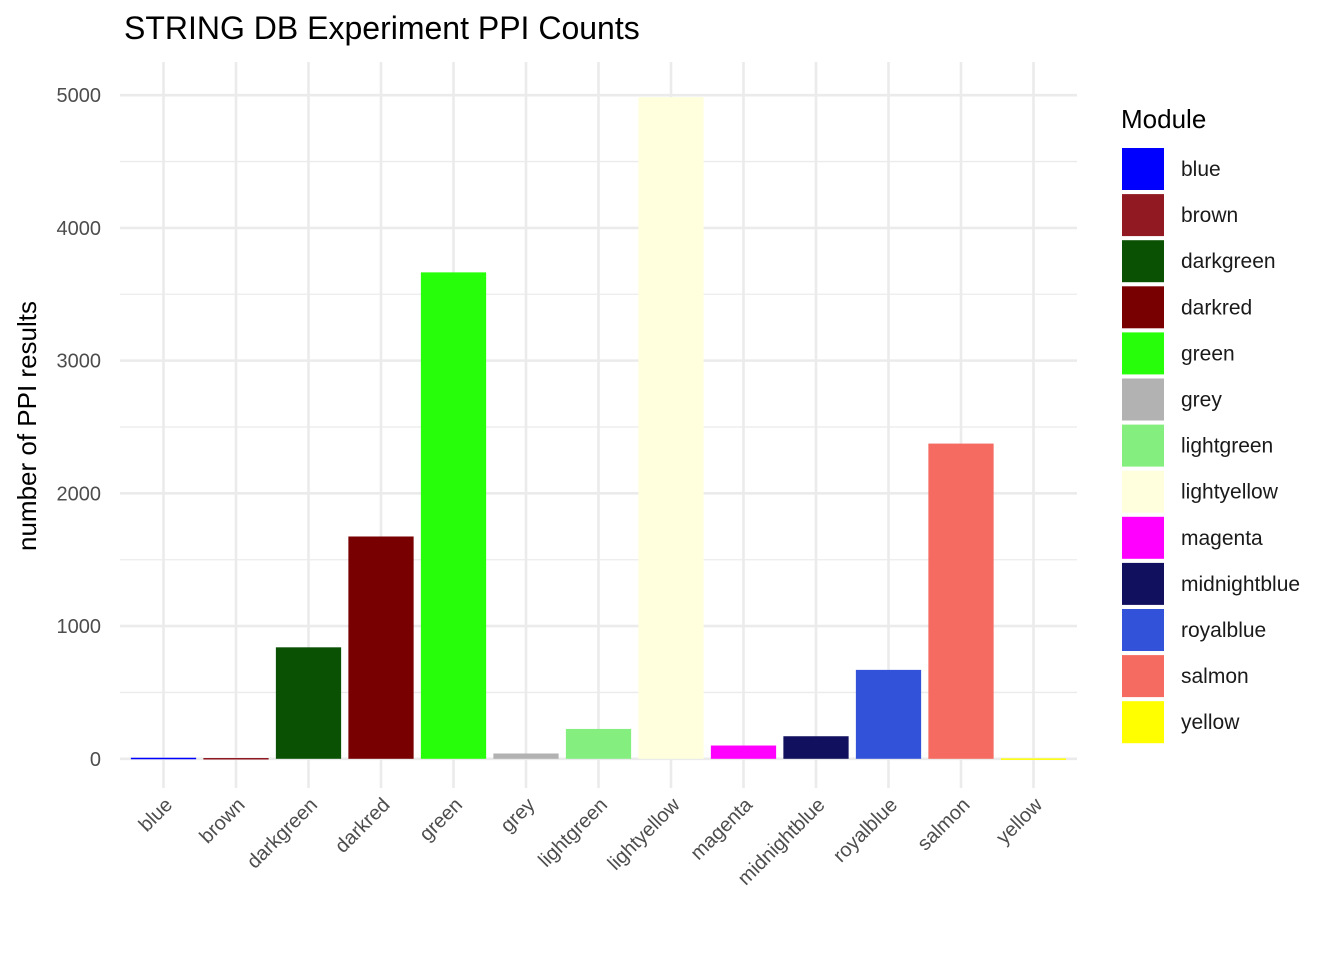  What do you see at coordinates (441, 820) in the screenshot?
I see `x-tick-label: green` at bounding box center [441, 820].